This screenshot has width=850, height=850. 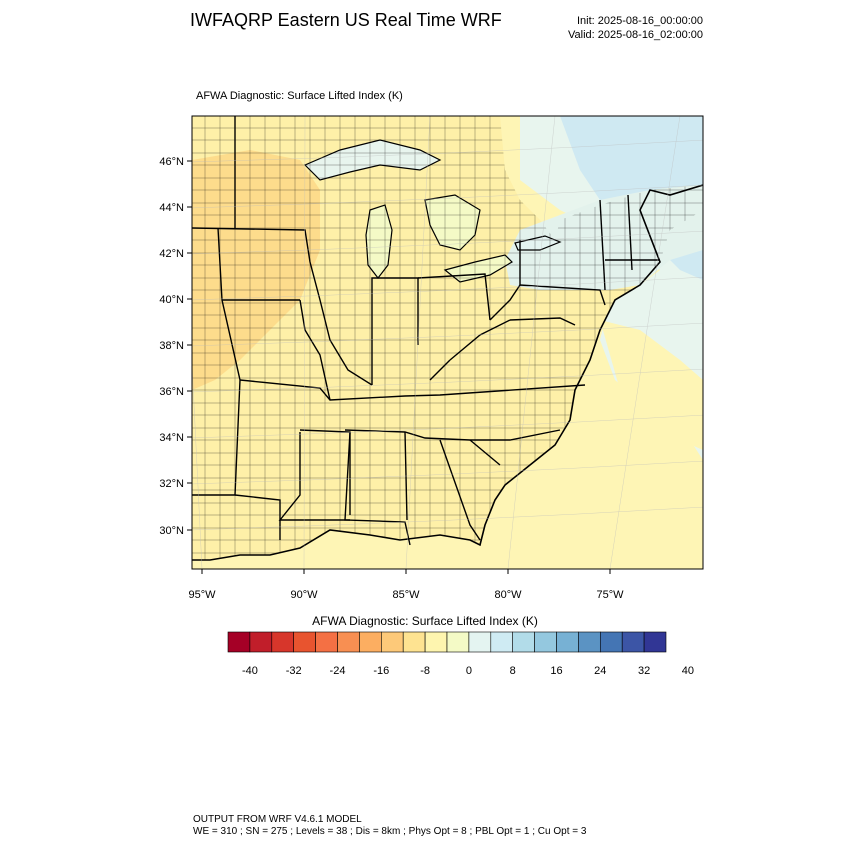 I want to click on colorbar-tick-label: 32, so click(x=644, y=671).